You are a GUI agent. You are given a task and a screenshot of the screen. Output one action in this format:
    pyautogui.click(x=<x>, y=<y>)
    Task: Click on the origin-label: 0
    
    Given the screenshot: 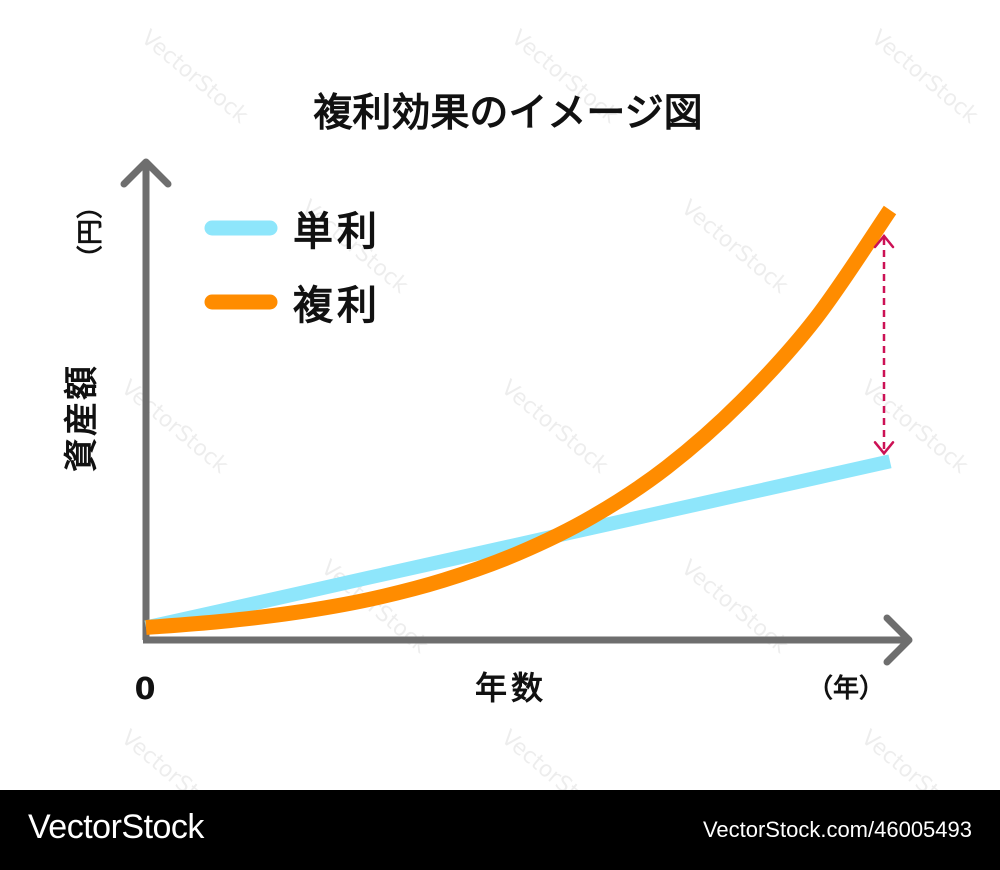 What is the action you would take?
    pyautogui.click(x=145, y=689)
    